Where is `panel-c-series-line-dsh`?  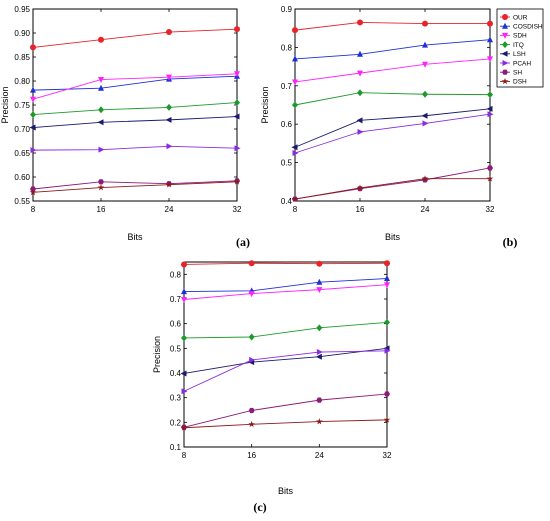 panel-c-series-line-dsh is located at coordinates (285, 424).